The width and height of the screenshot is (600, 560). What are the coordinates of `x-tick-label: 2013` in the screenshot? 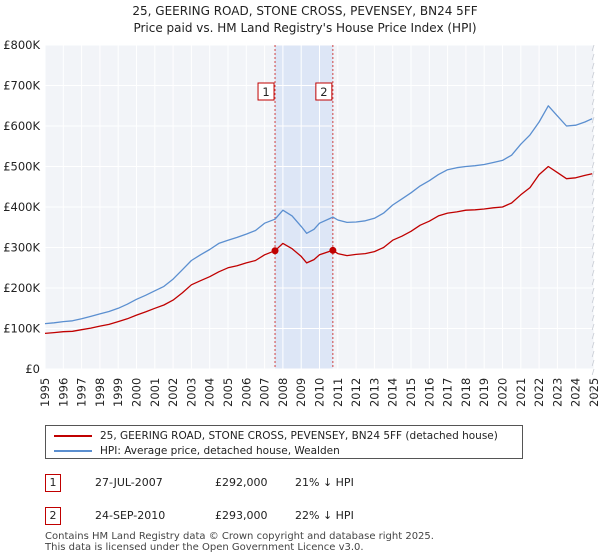 It's located at (374, 392).